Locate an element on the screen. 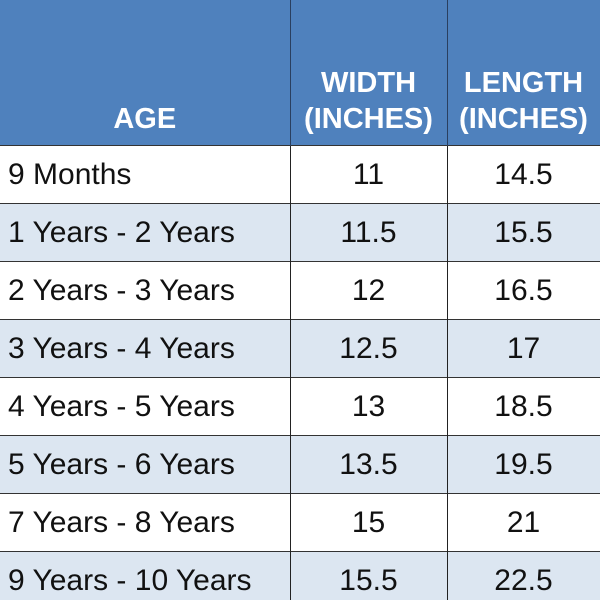 Image resolution: width=600 pixels, height=600 pixels. column-header: LENGTH (INCHES) is located at coordinates (523, 73).